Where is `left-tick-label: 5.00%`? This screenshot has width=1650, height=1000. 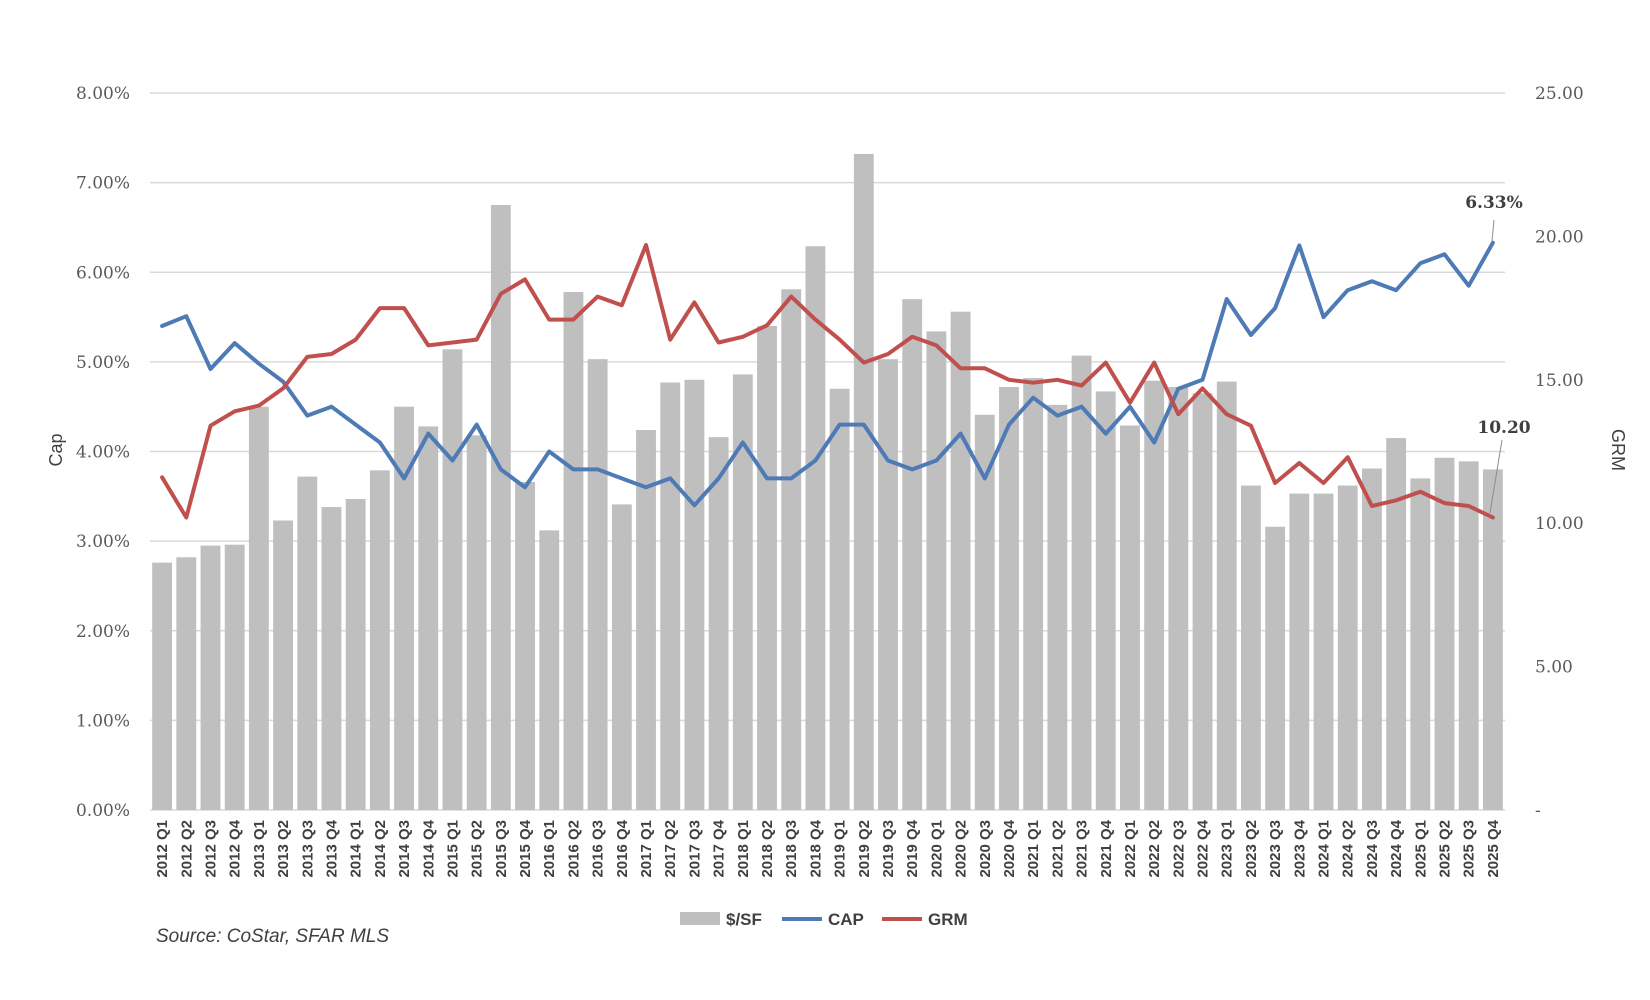 left-tick-label: 5.00% is located at coordinates (103, 363).